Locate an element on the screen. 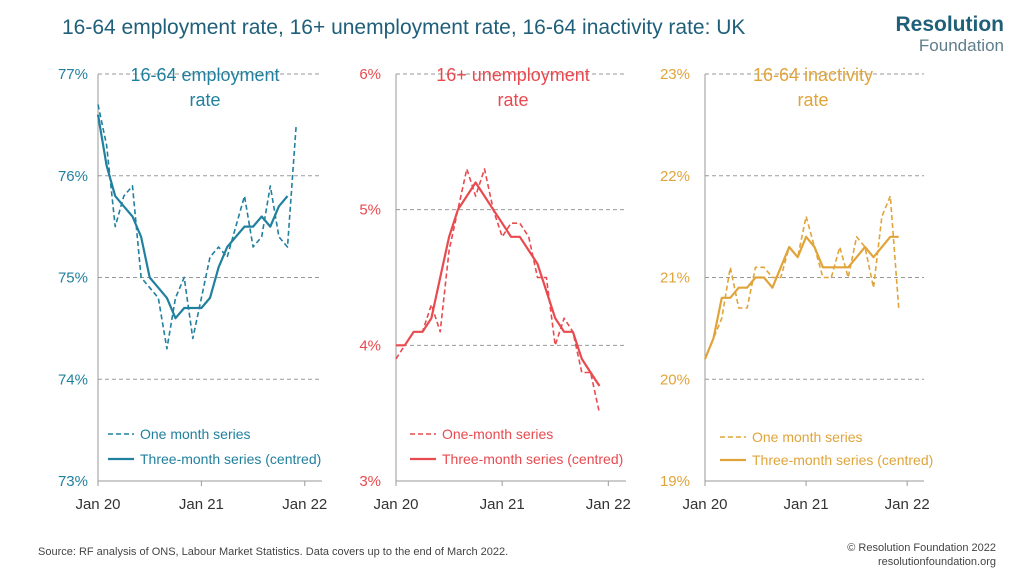 The height and width of the screenshot is (576, 1024). y-tick-label: 76% is located at coordinates (73, 176).